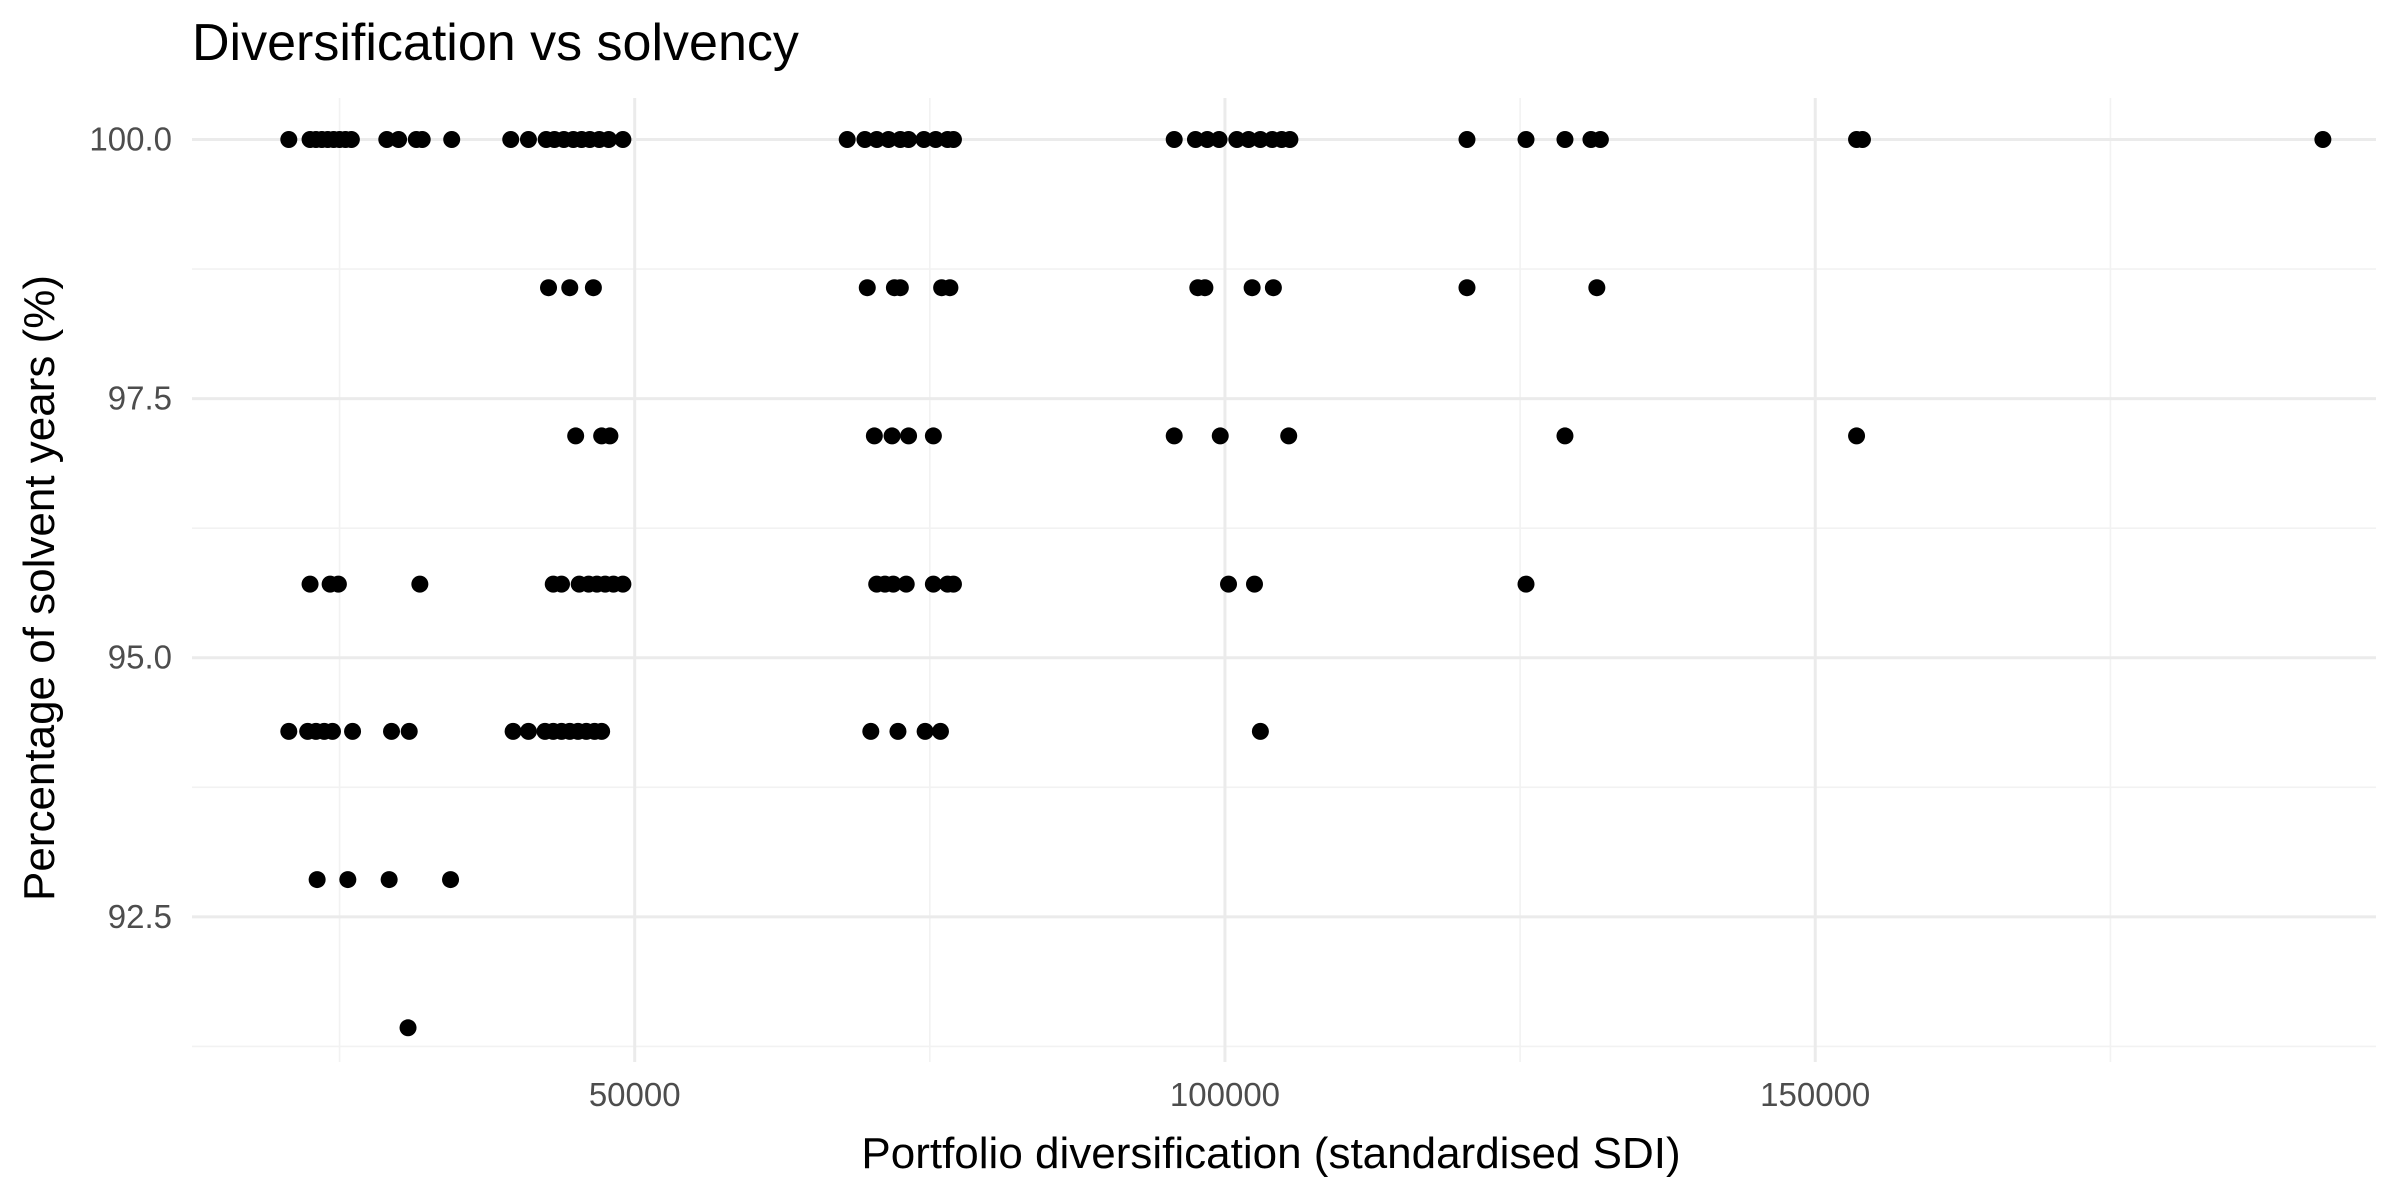 This screenshot has width=2400, height=1200. I want to click on chart-title: Diversification vs solvency, so click(495, 43).